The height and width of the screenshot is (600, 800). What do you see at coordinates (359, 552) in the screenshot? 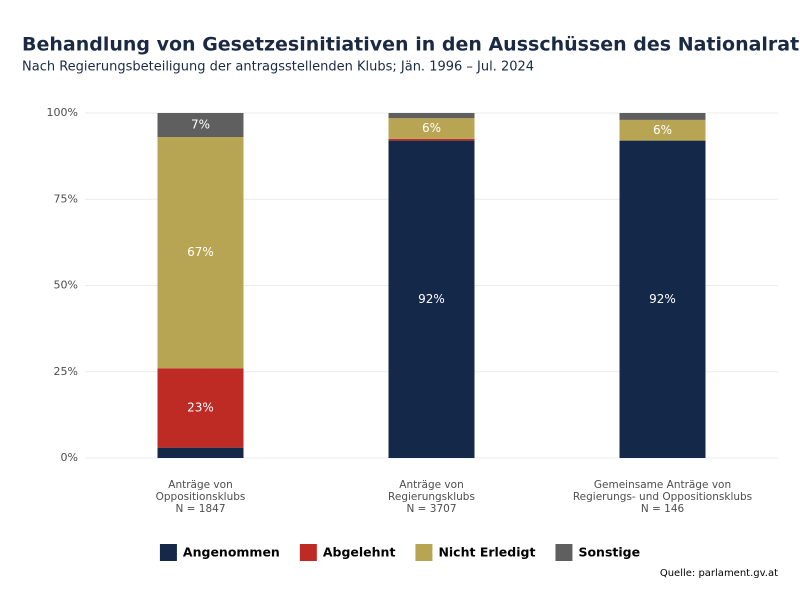
I see `legend-label: Abgelehnt` at bounding box center [359, 552].